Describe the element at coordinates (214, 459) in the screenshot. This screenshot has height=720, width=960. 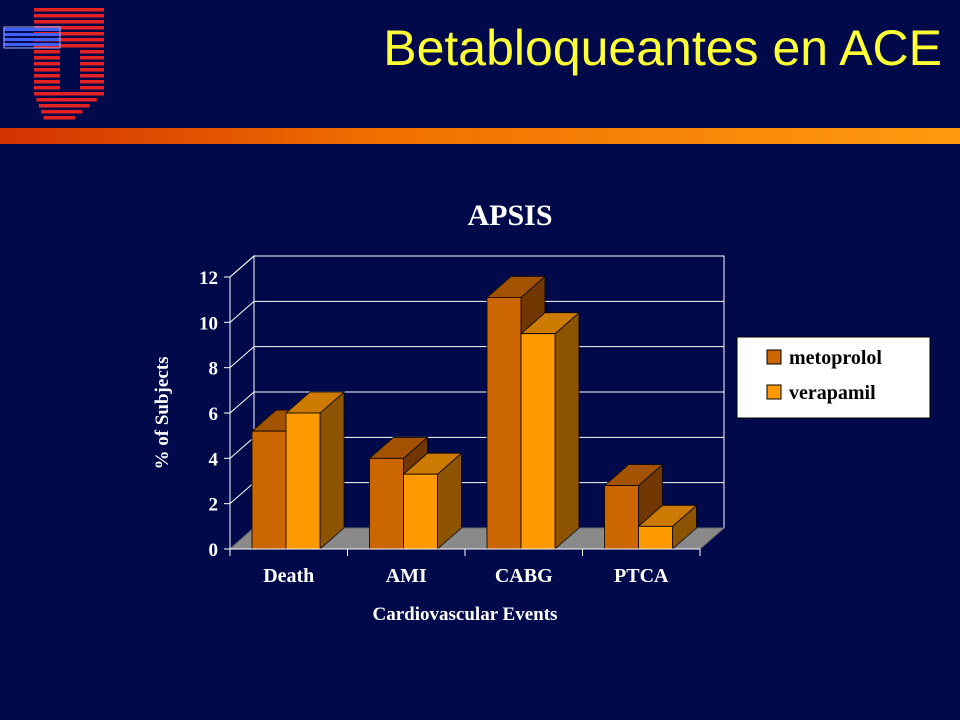
I see `y-tick-label: 4` at that location.